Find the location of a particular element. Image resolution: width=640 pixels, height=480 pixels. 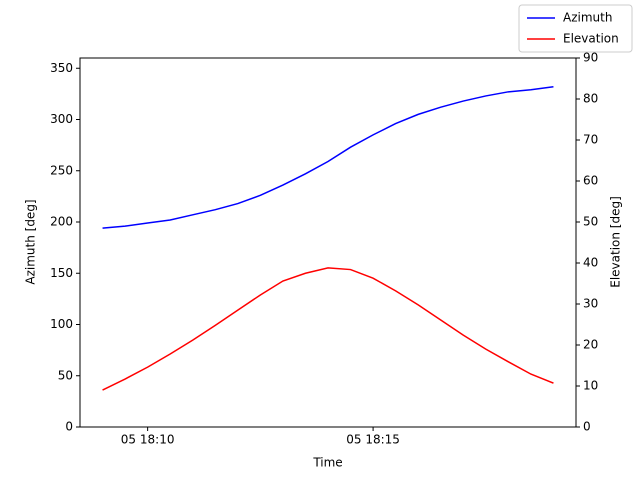

legend-label: Azimuth is located at coordinates (587, 18).